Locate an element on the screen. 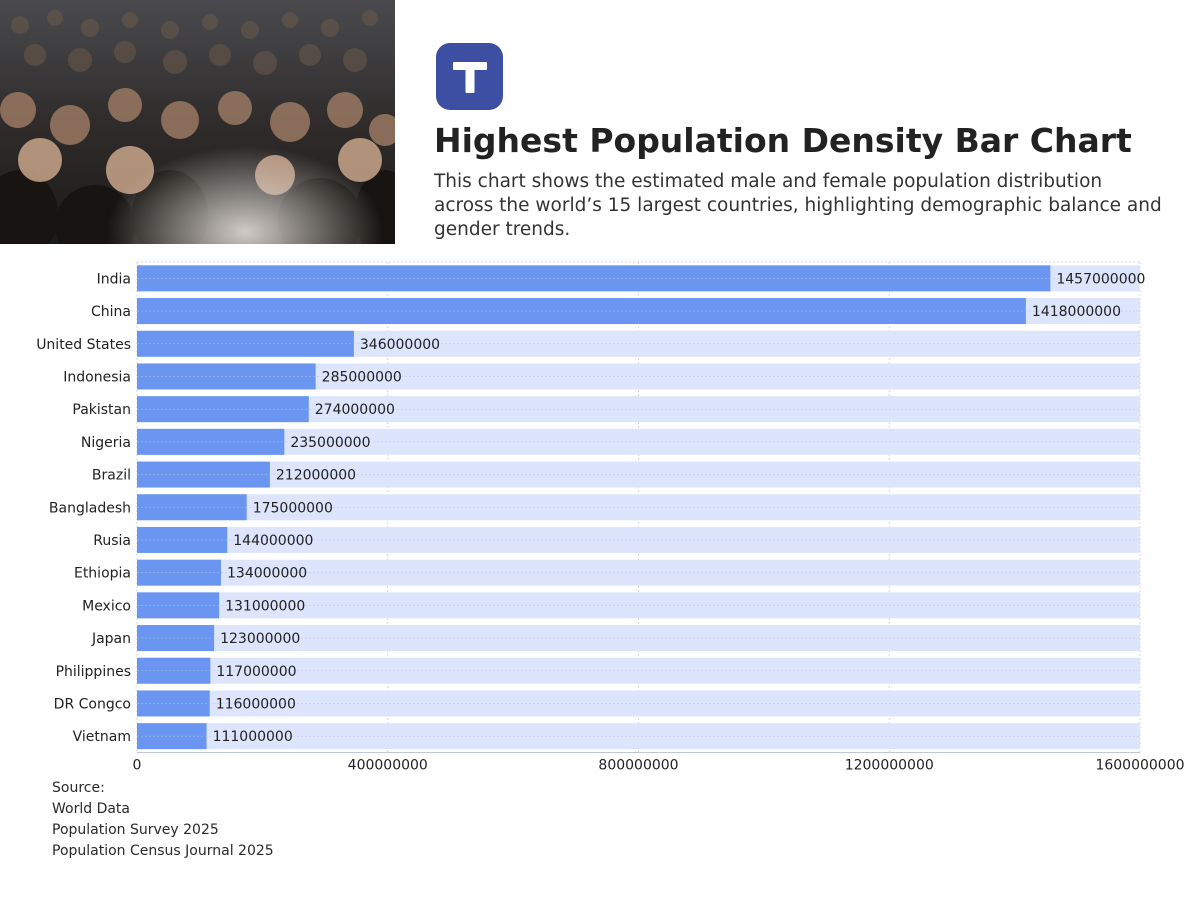 This screenshot has height=900, width=1200. data-label: 1457000000 is located at coordinates (1100, 279).